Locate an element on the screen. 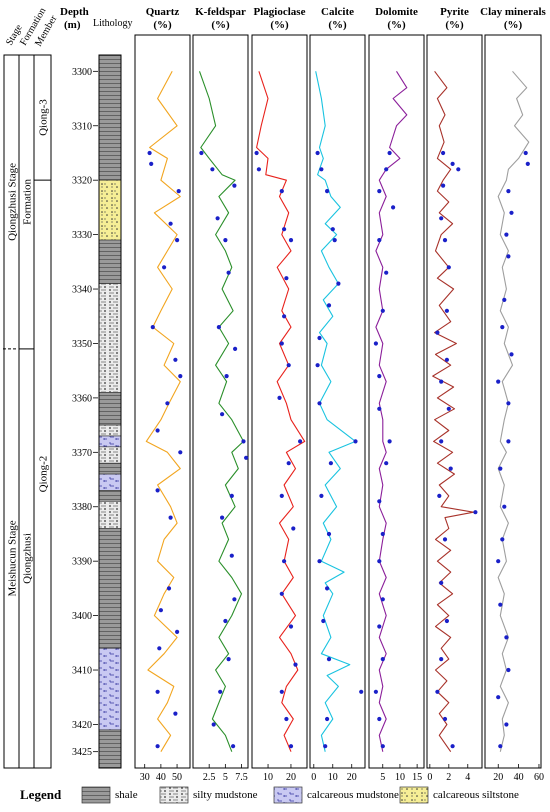  depth-tick-label: 3380 is located at coordinates (82, 507).